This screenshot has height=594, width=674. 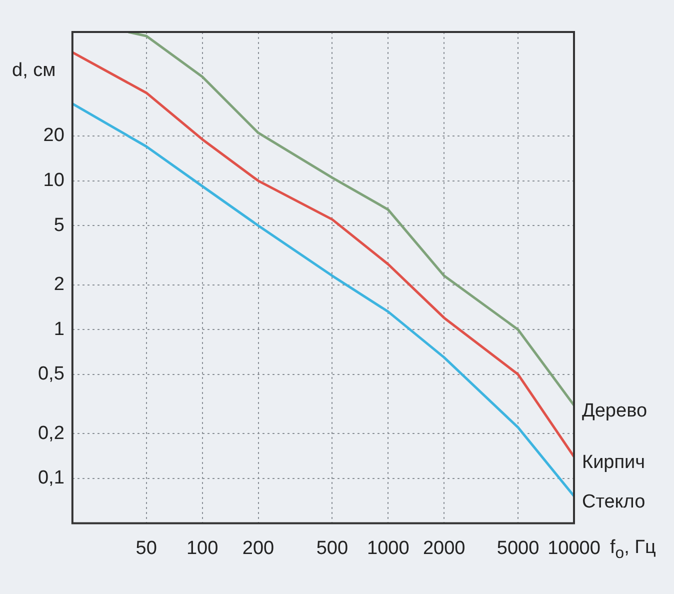 What do you see at coordinates (518, 548) in the screenshot?
I see `x-tick-label: 5000` at bounding box center [518, 548].